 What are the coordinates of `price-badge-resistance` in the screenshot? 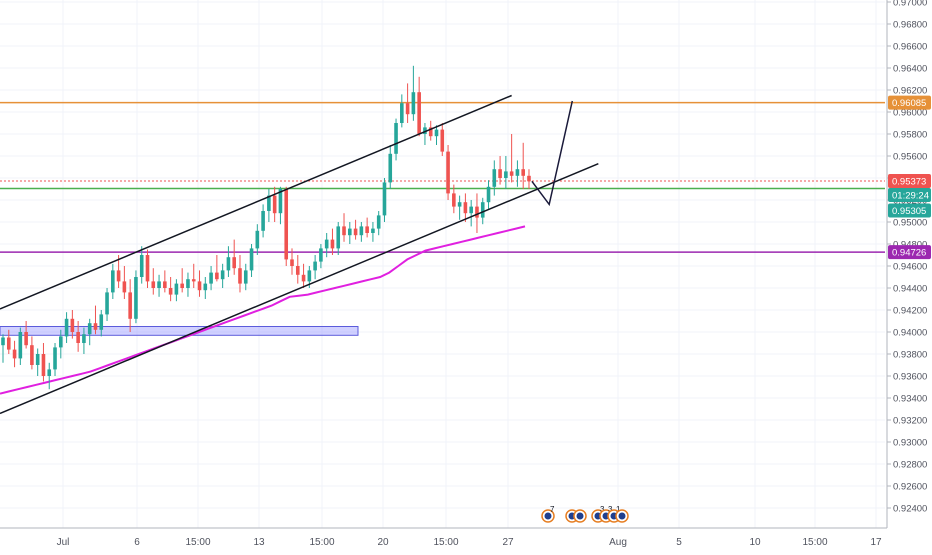 It's located at (909, 102).